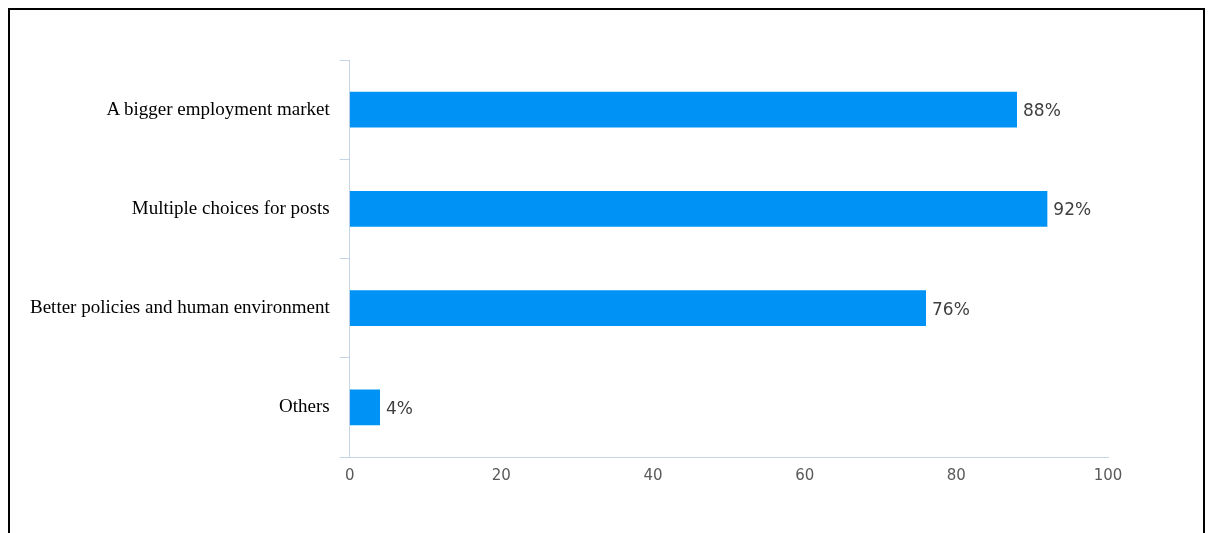 Image resolution: width=1215 pixels, height=533 pixels. What do you see at coordinates (805, 474) in the screenshot?
I see `x-tick-label: 60` at bounding box center [805, 474].